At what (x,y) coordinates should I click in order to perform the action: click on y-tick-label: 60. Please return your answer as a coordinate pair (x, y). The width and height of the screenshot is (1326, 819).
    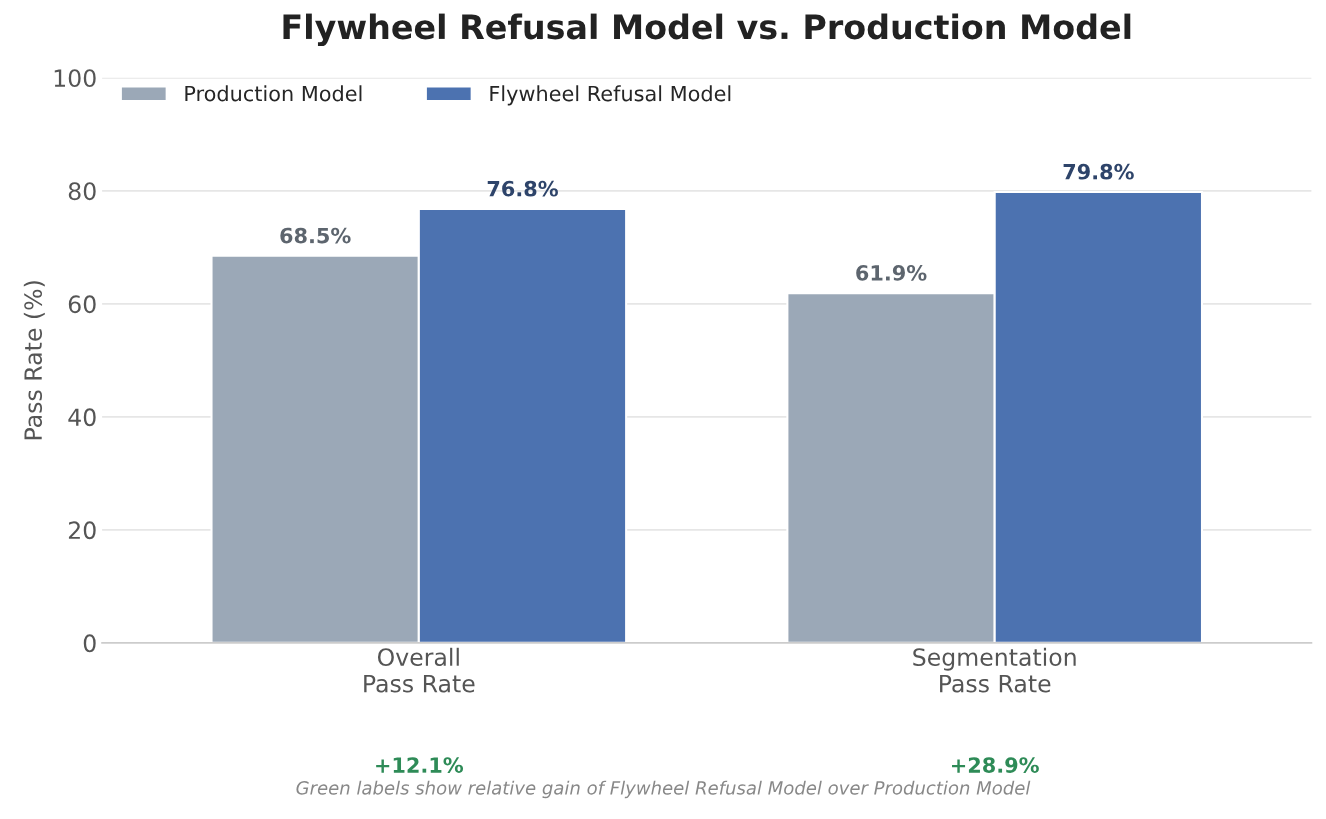
    Looking at the image, I should click on (82, 304).